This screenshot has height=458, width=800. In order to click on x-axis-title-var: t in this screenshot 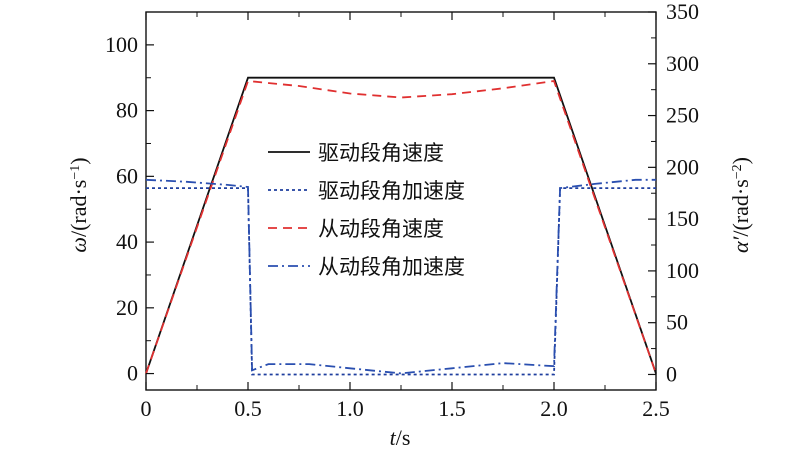, I will do `click(393, 437)`.